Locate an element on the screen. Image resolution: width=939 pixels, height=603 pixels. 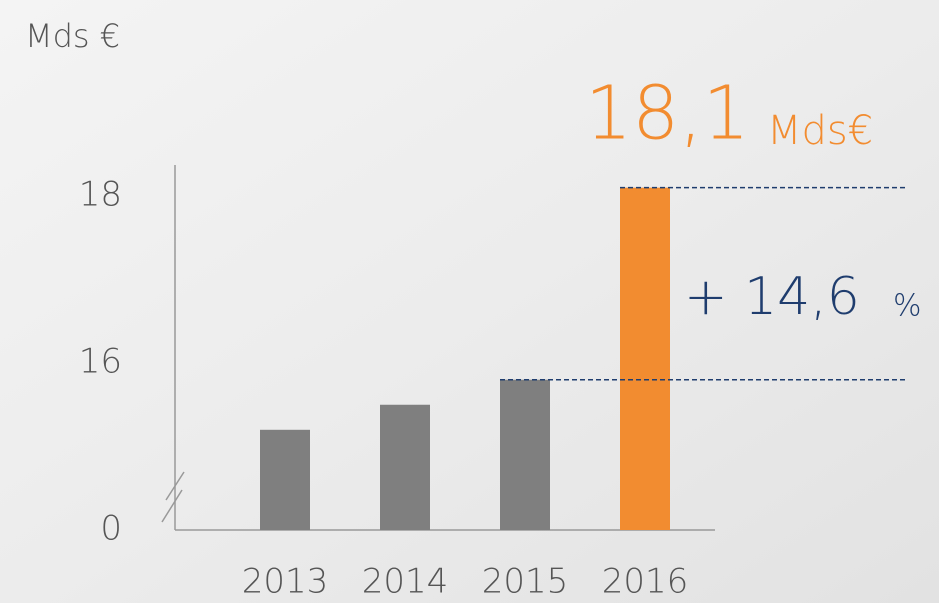
y-tick-label: 18 is located at coordinates (100, 195).